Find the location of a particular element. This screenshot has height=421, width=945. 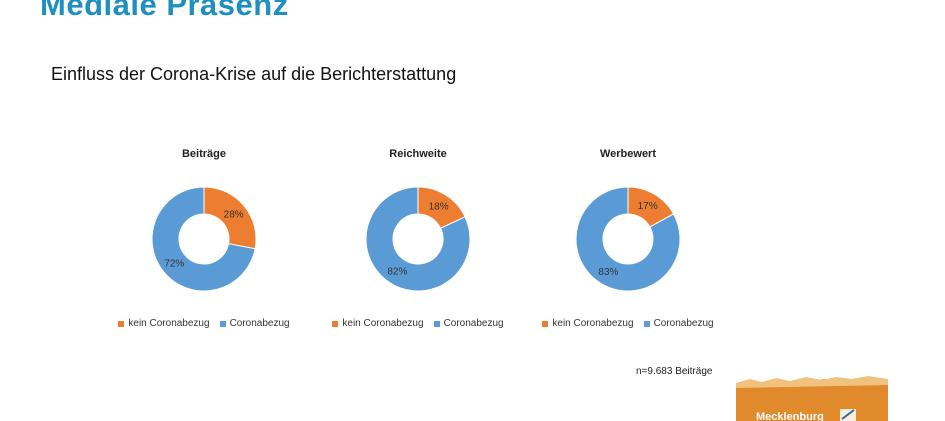

donut-svg: 28% 72% is located at coordinates (204, 239).